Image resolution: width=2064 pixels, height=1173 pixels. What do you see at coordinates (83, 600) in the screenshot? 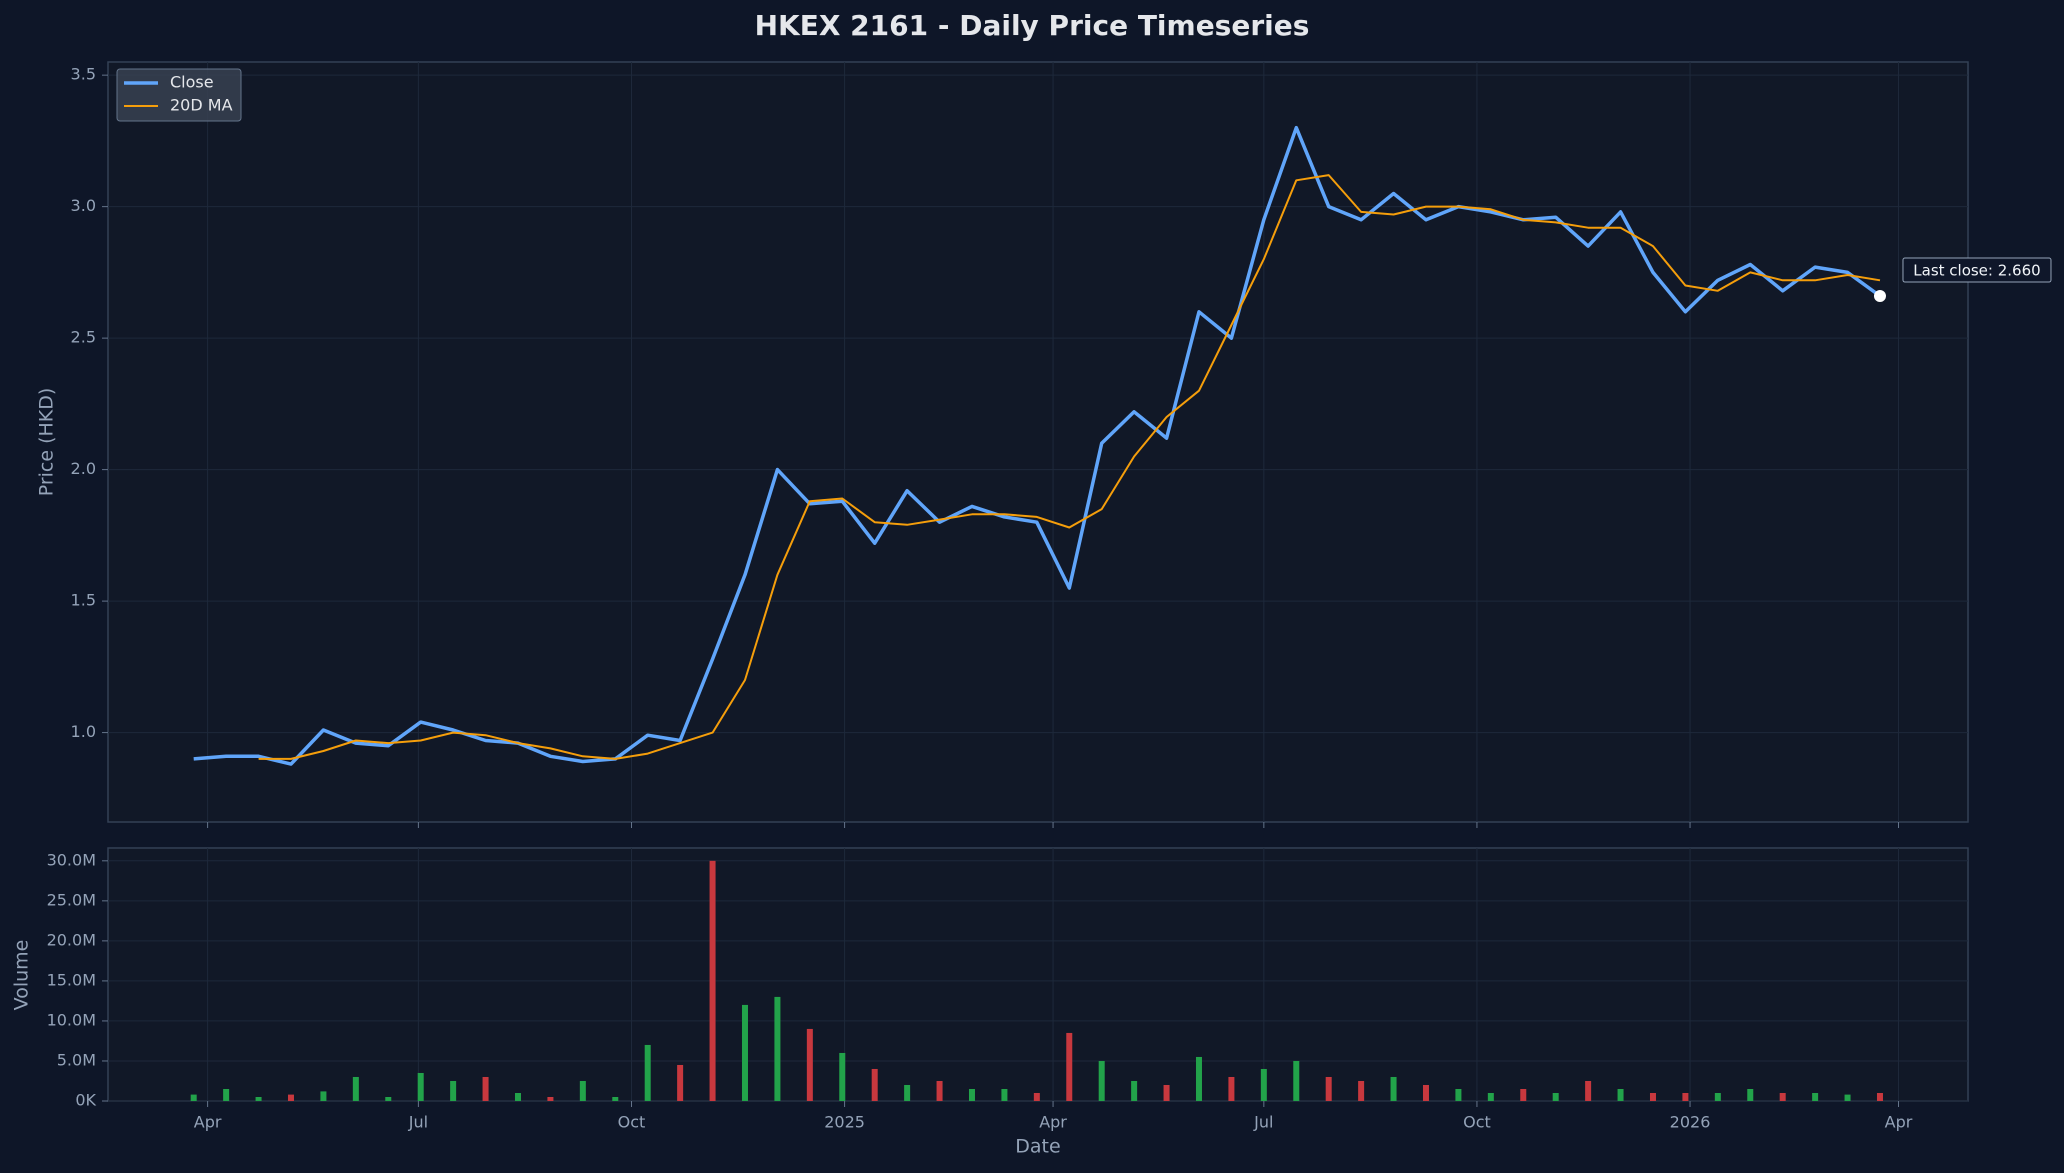
I see `y-tick-label: 1.5` at bounding box center [83, 600].